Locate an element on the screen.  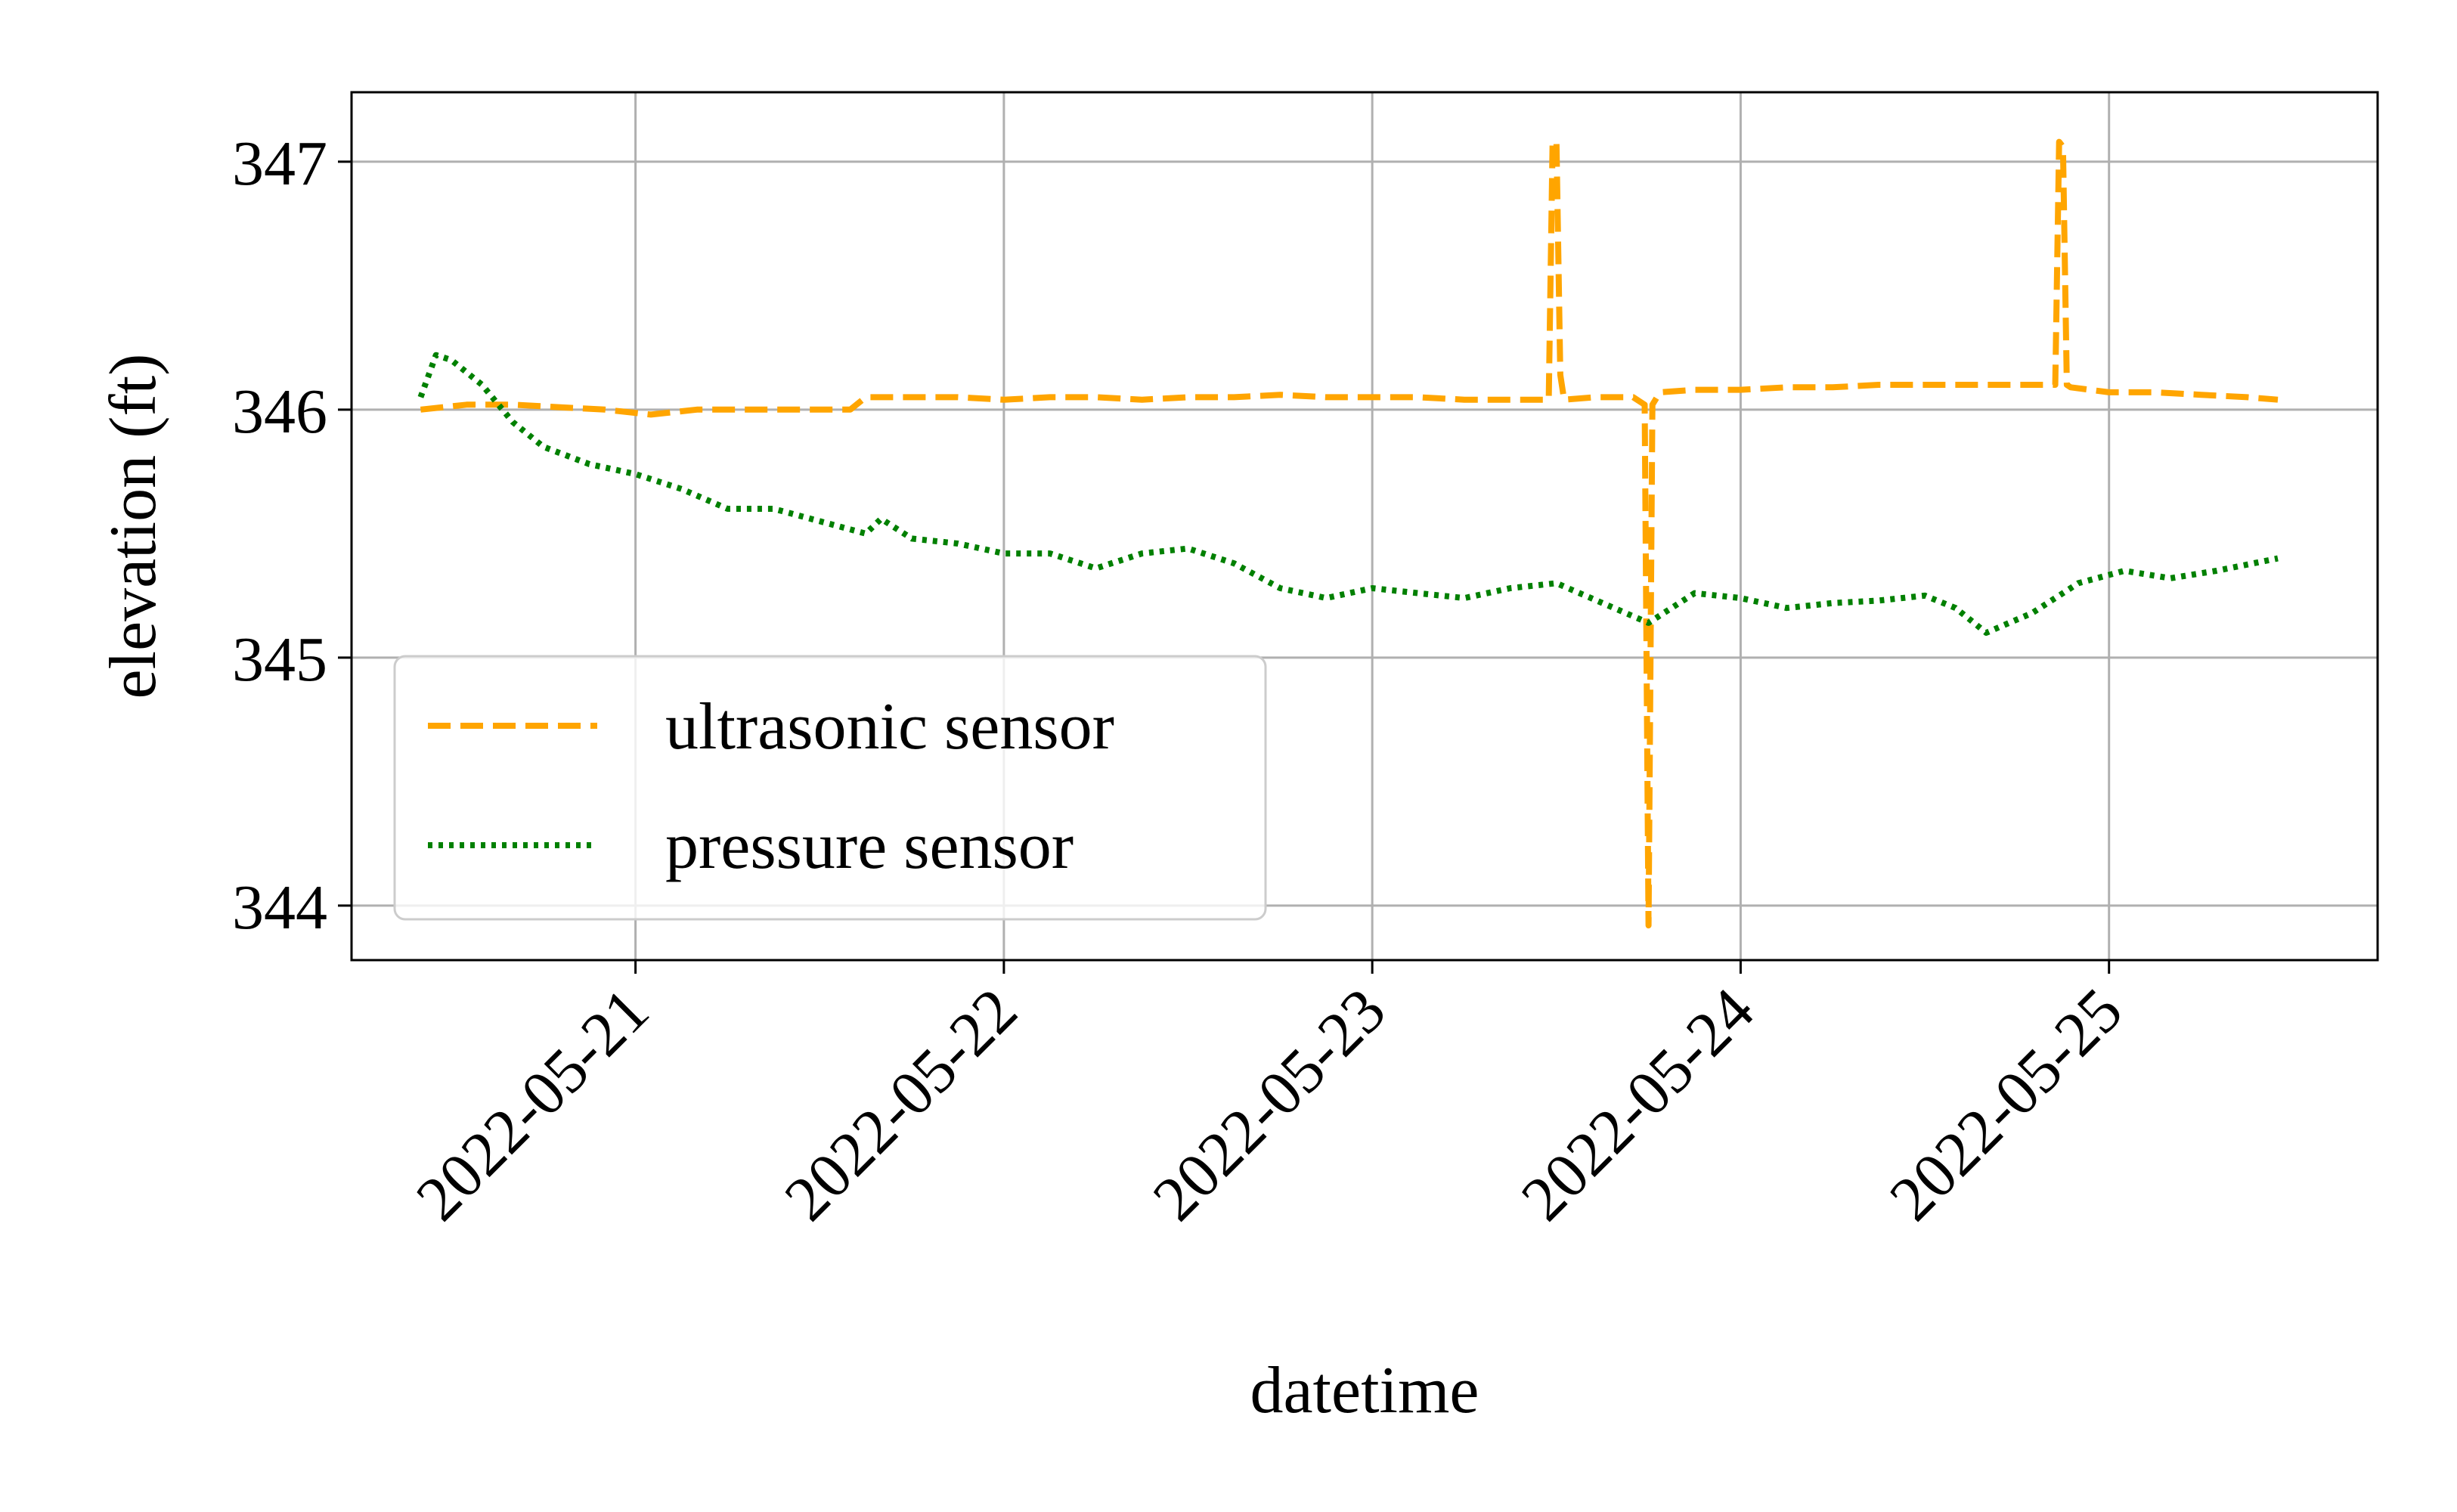
x-axis-label: datetime is located at coordinates (1364, 1391).